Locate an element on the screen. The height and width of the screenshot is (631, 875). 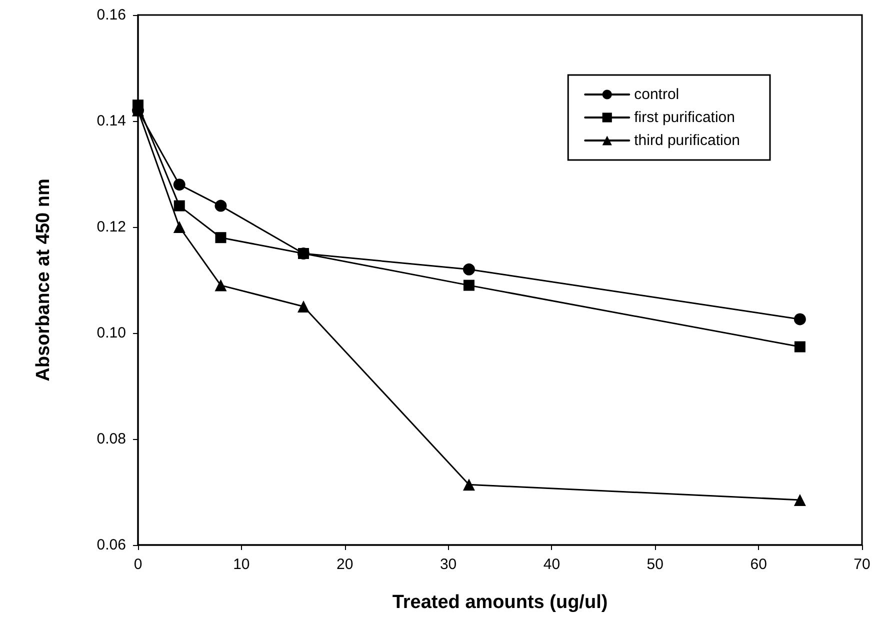
y-axis-title: Absorbance at 450 nm is located at coordinates (43, 280).